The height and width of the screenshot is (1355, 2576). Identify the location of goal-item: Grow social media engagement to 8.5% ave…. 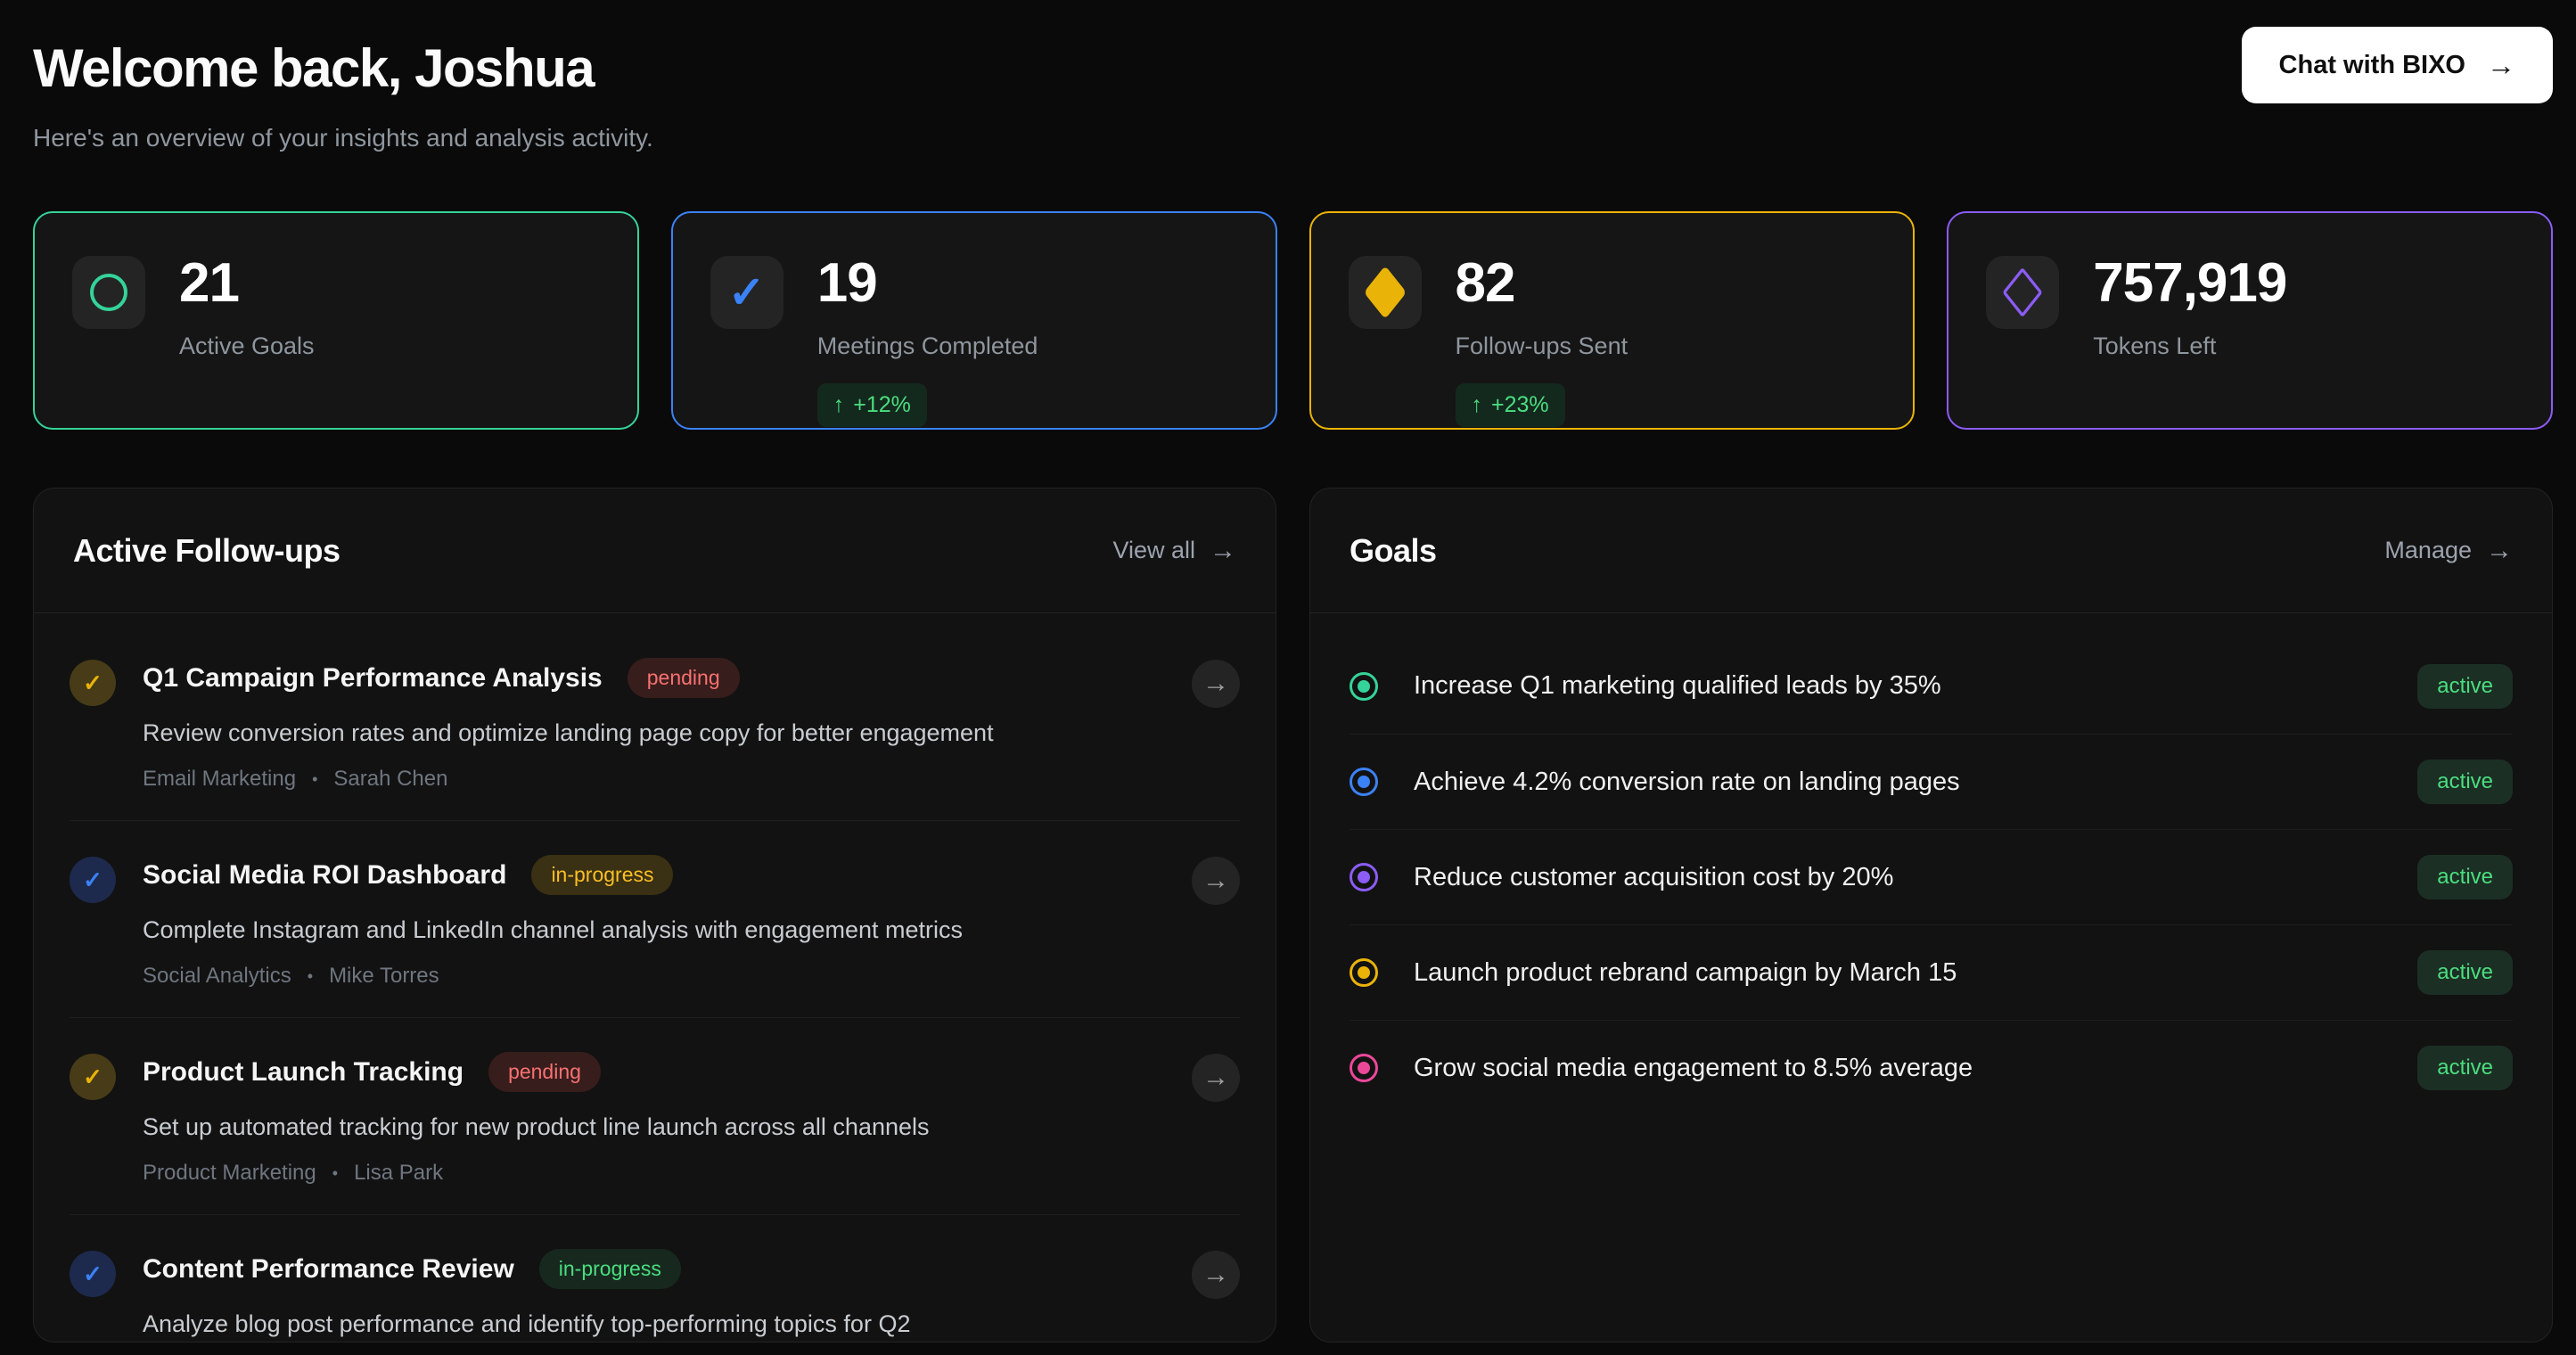
(1932, 1067).